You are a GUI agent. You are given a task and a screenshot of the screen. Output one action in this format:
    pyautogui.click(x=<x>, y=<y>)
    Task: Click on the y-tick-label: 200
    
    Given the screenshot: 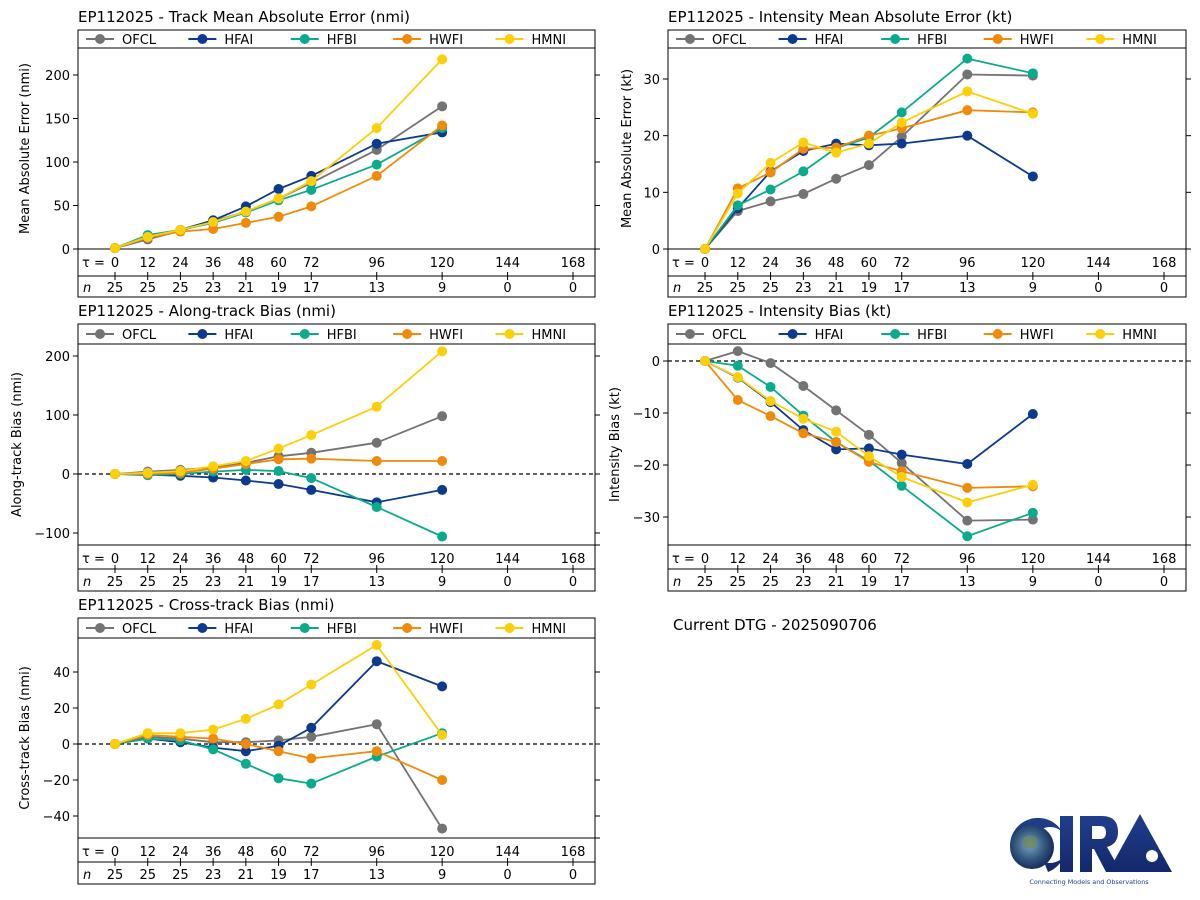 What is the action you would take?
    pyautogui.click(x=57, y=76)
    